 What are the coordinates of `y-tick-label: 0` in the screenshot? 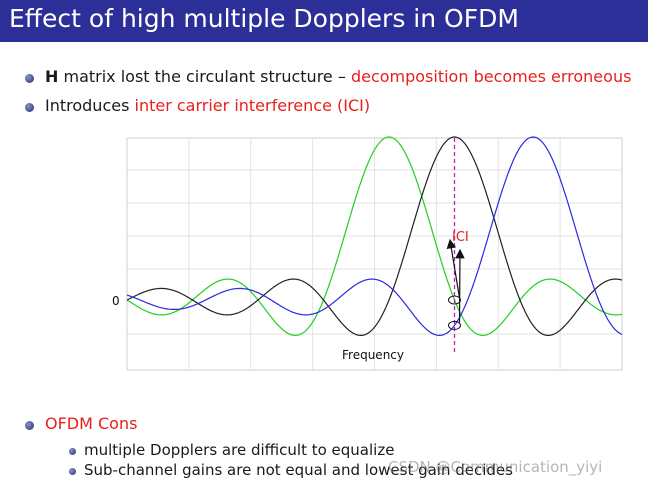 It's located at (116, 301).